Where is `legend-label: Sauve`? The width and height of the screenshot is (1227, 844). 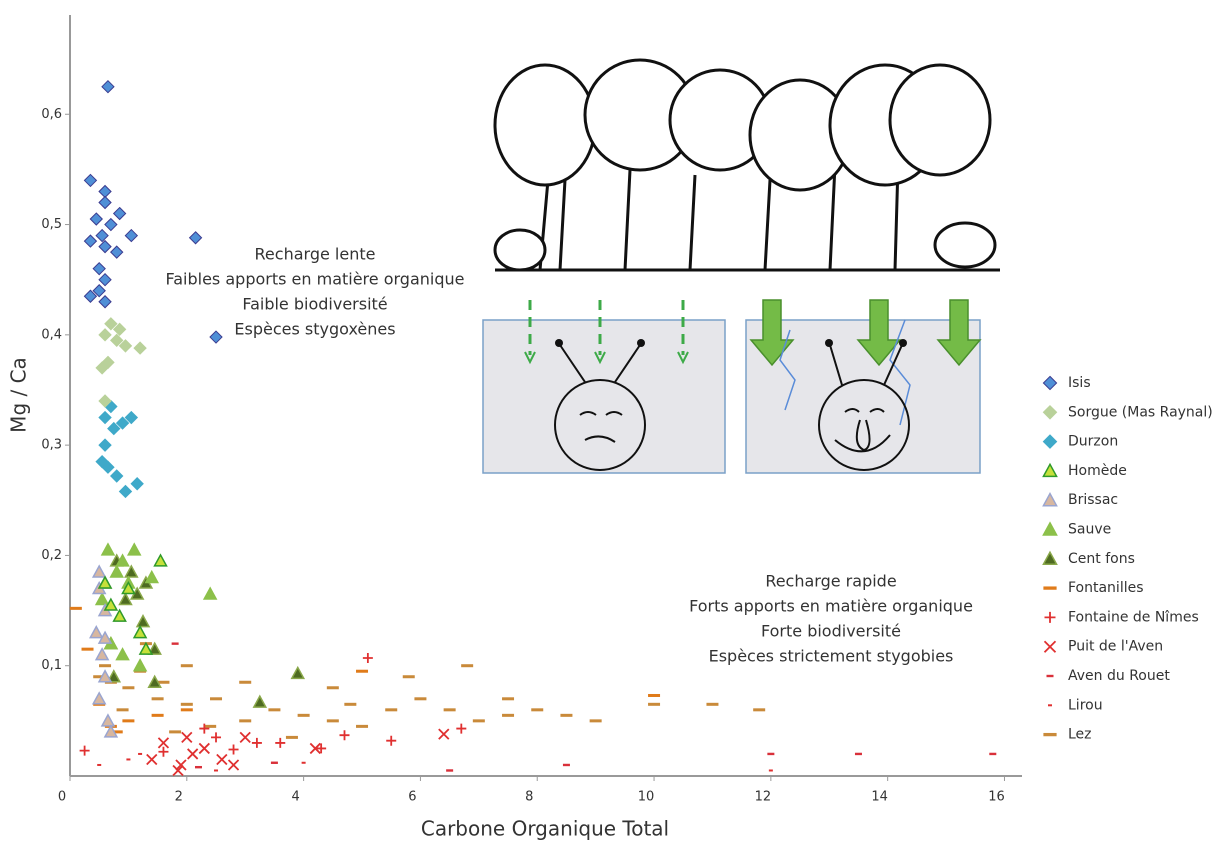 legend-label: Sauve is located at coordinates (1089, 530).